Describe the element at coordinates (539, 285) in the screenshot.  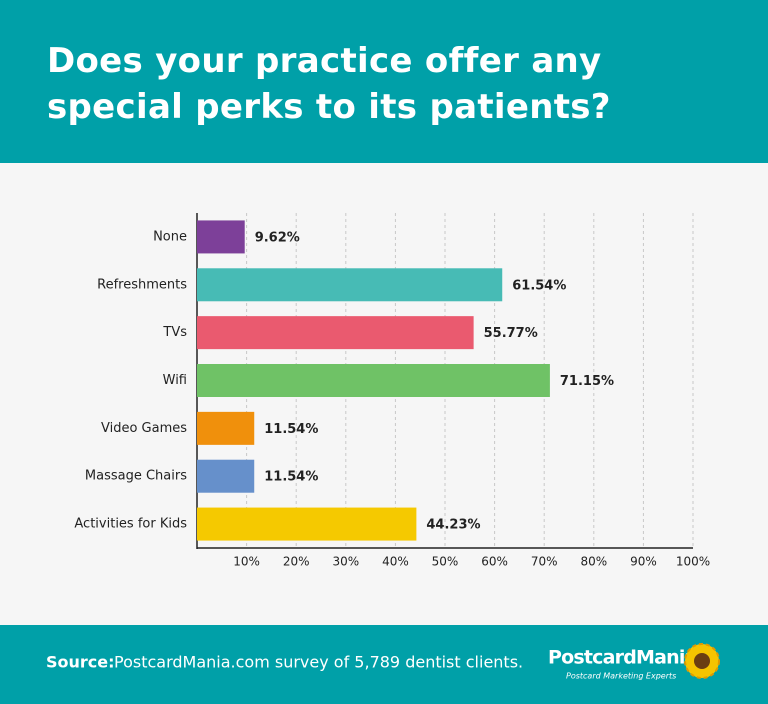
I see `value-label: 61.54%` at that location.